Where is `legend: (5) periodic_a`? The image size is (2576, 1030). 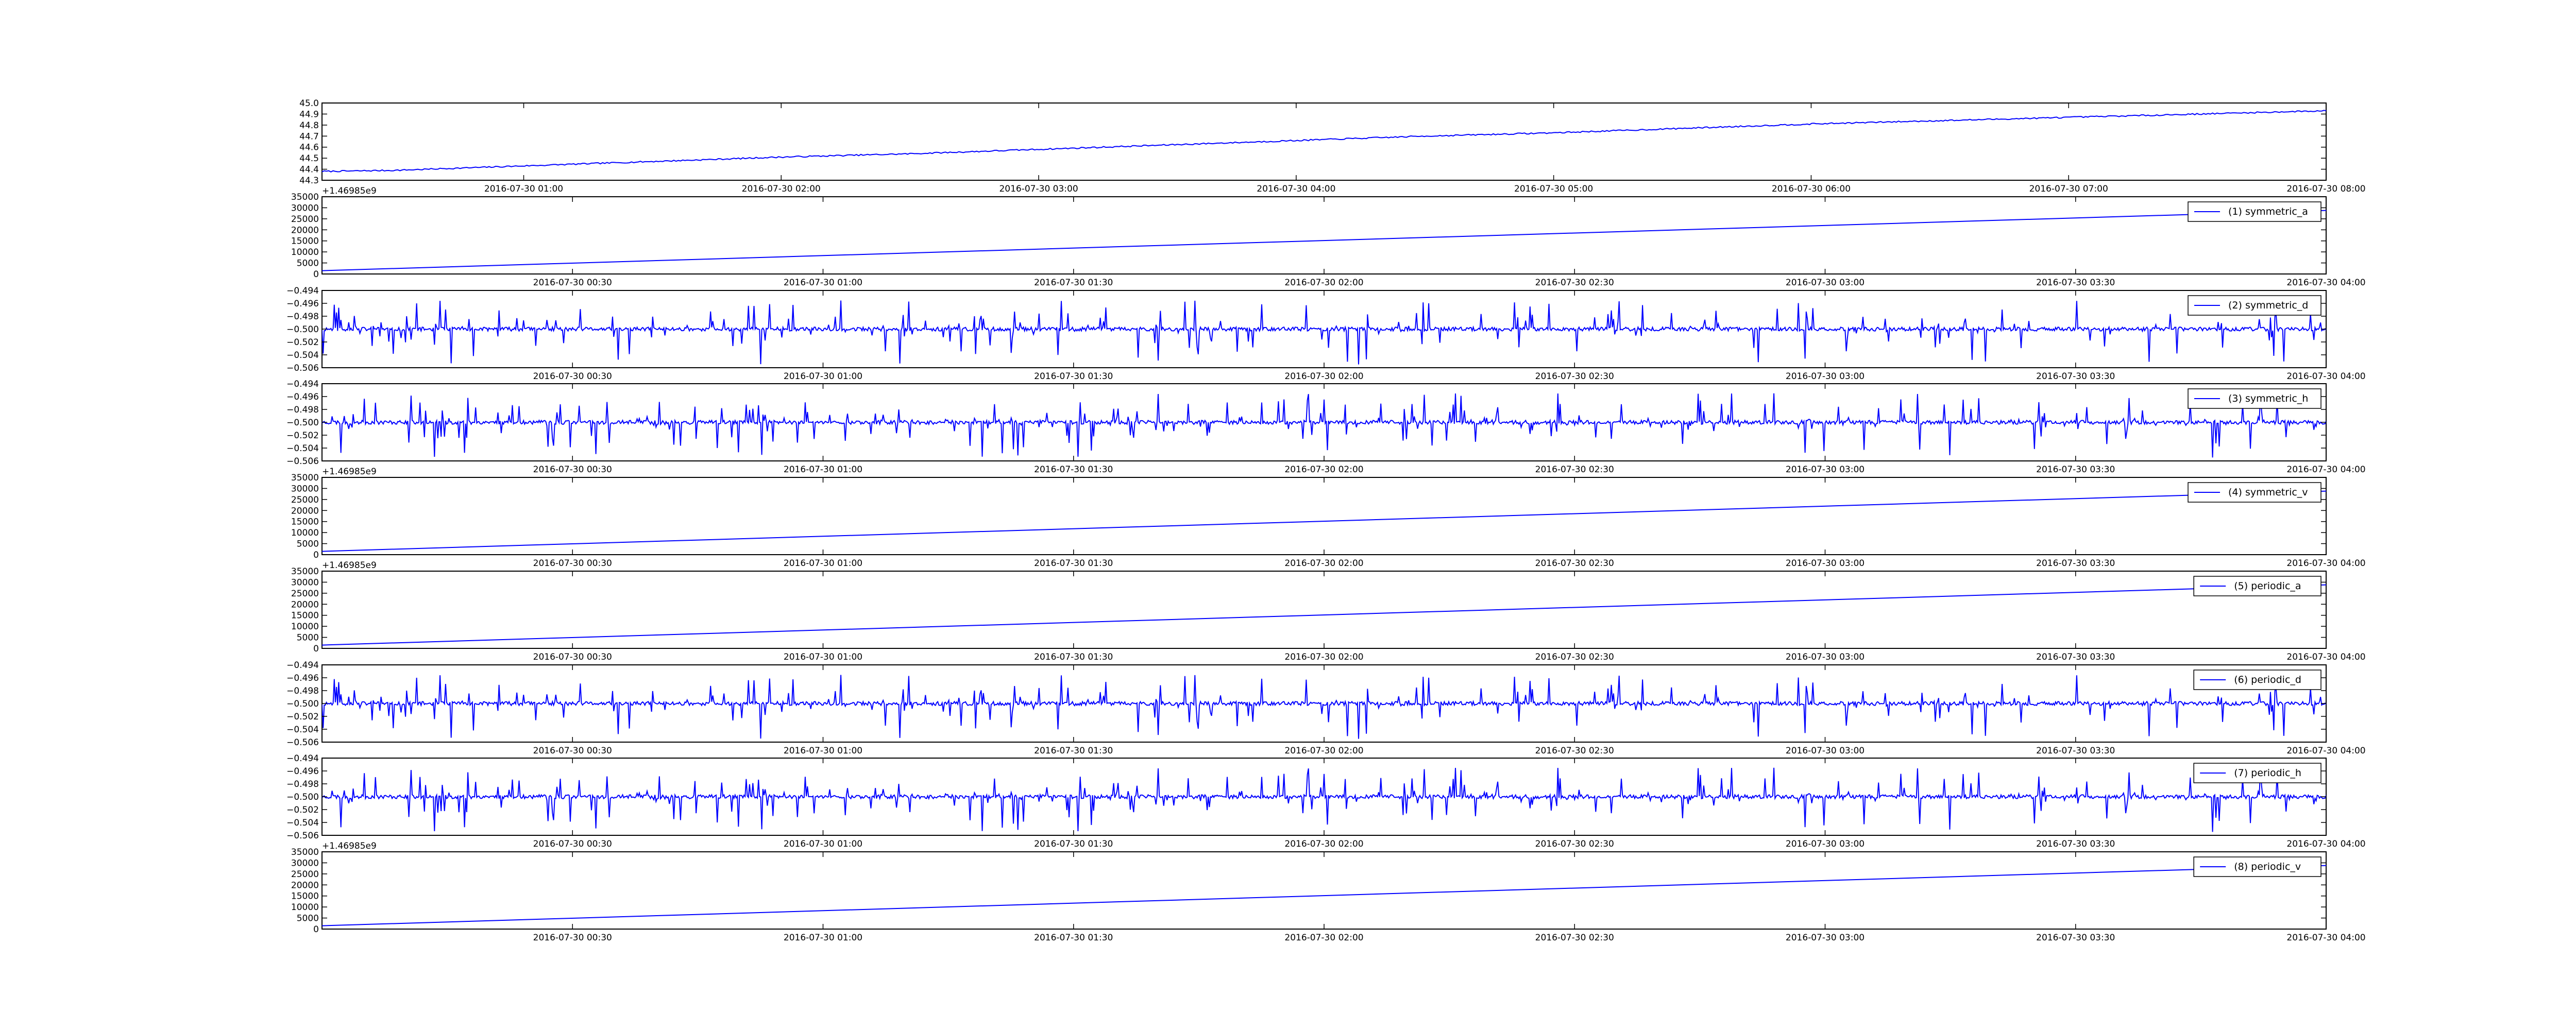 legend: (5) periodic_a is located at coordinates (2257, 586).